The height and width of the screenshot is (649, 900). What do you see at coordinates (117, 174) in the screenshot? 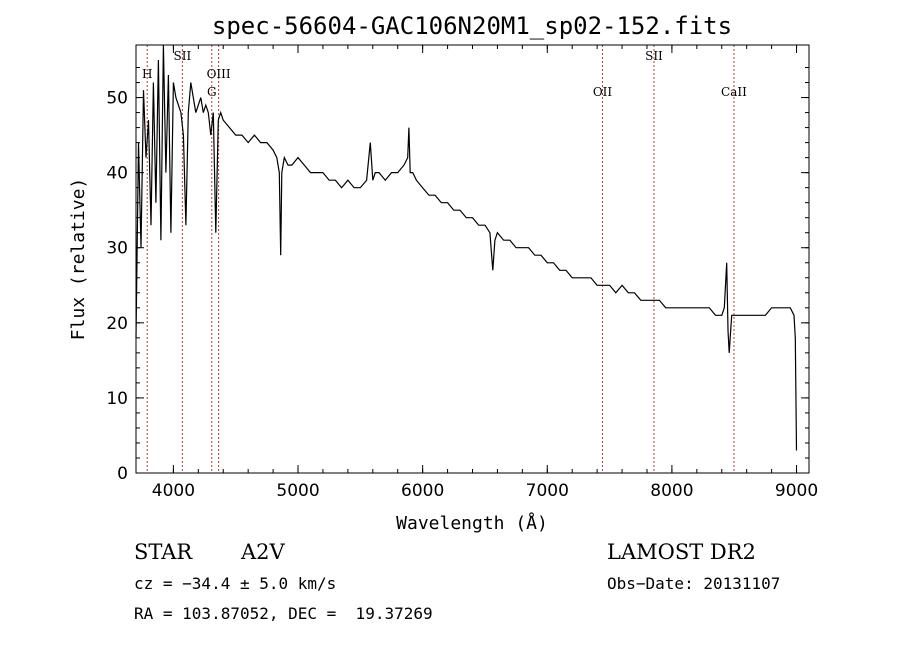
I see `y-tick-label: 40` at bounding box center [117, 174].